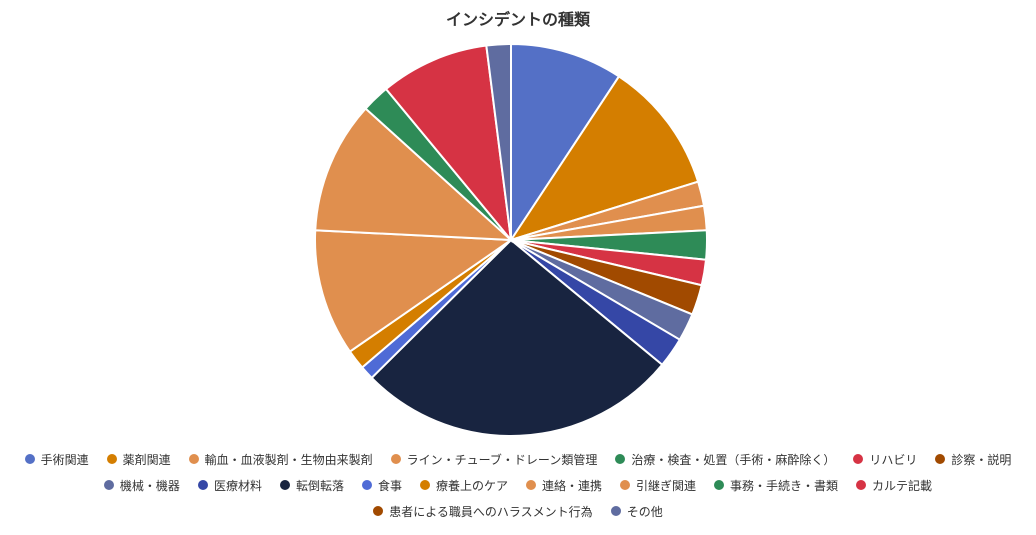 The width and height of the screenshot is (1036, 535). I want to click on legend-item: 手術関連, so click(56, 459).